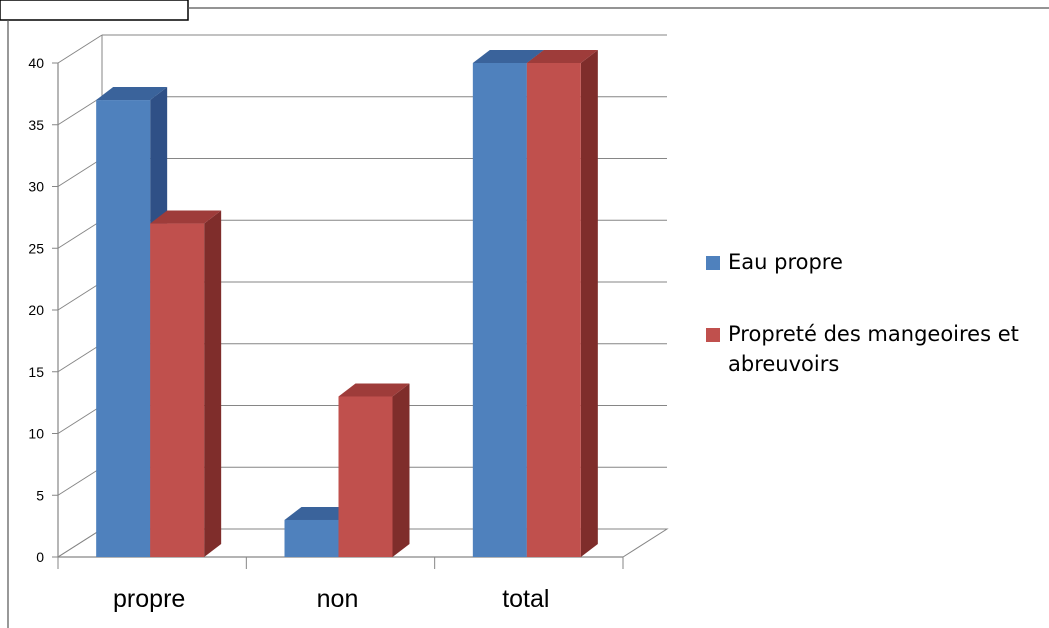  What do you see at coordinates (36, 434) in the screenshot?
I see `y-tick-label-2: 10` at bounding box center [36, 434].